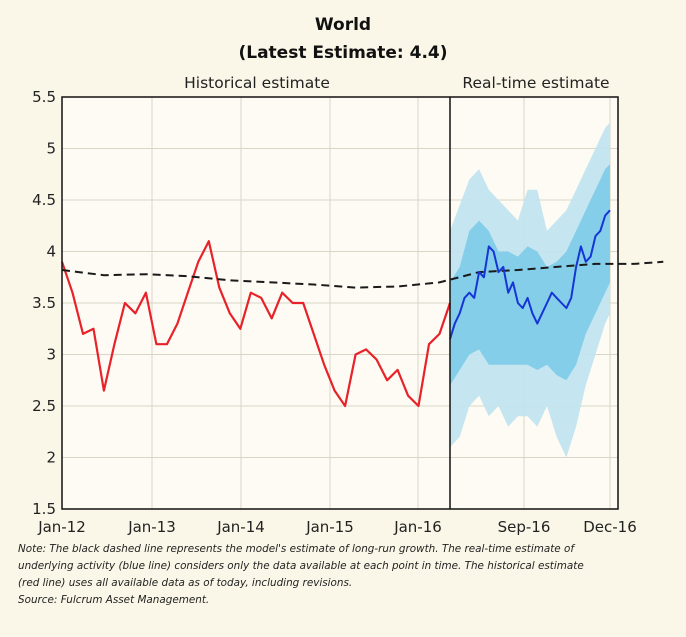 Image resolution: width=686 pixels, height=637 pixels. Describe the element at coordinates (44, 509) in the screenshot. I see `y-tick-label: 1.5` at that location.